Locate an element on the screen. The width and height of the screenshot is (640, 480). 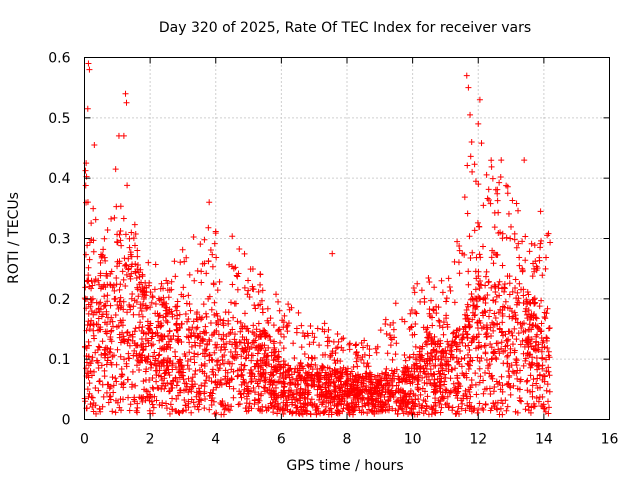
x-tick-label: 4 is located at coordinates (215, 440).